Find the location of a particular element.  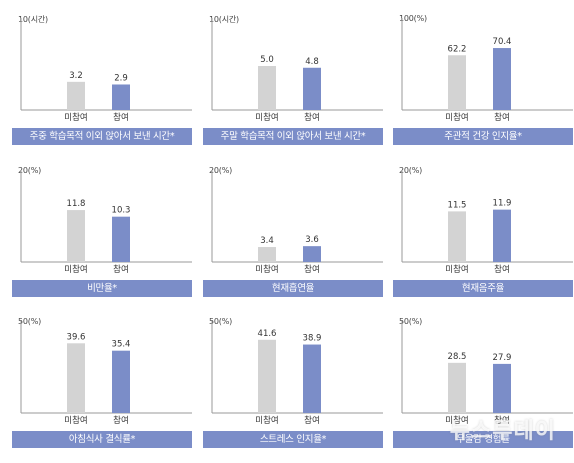

bar-value-label: 3.4 is located at coordinates (267, 241).